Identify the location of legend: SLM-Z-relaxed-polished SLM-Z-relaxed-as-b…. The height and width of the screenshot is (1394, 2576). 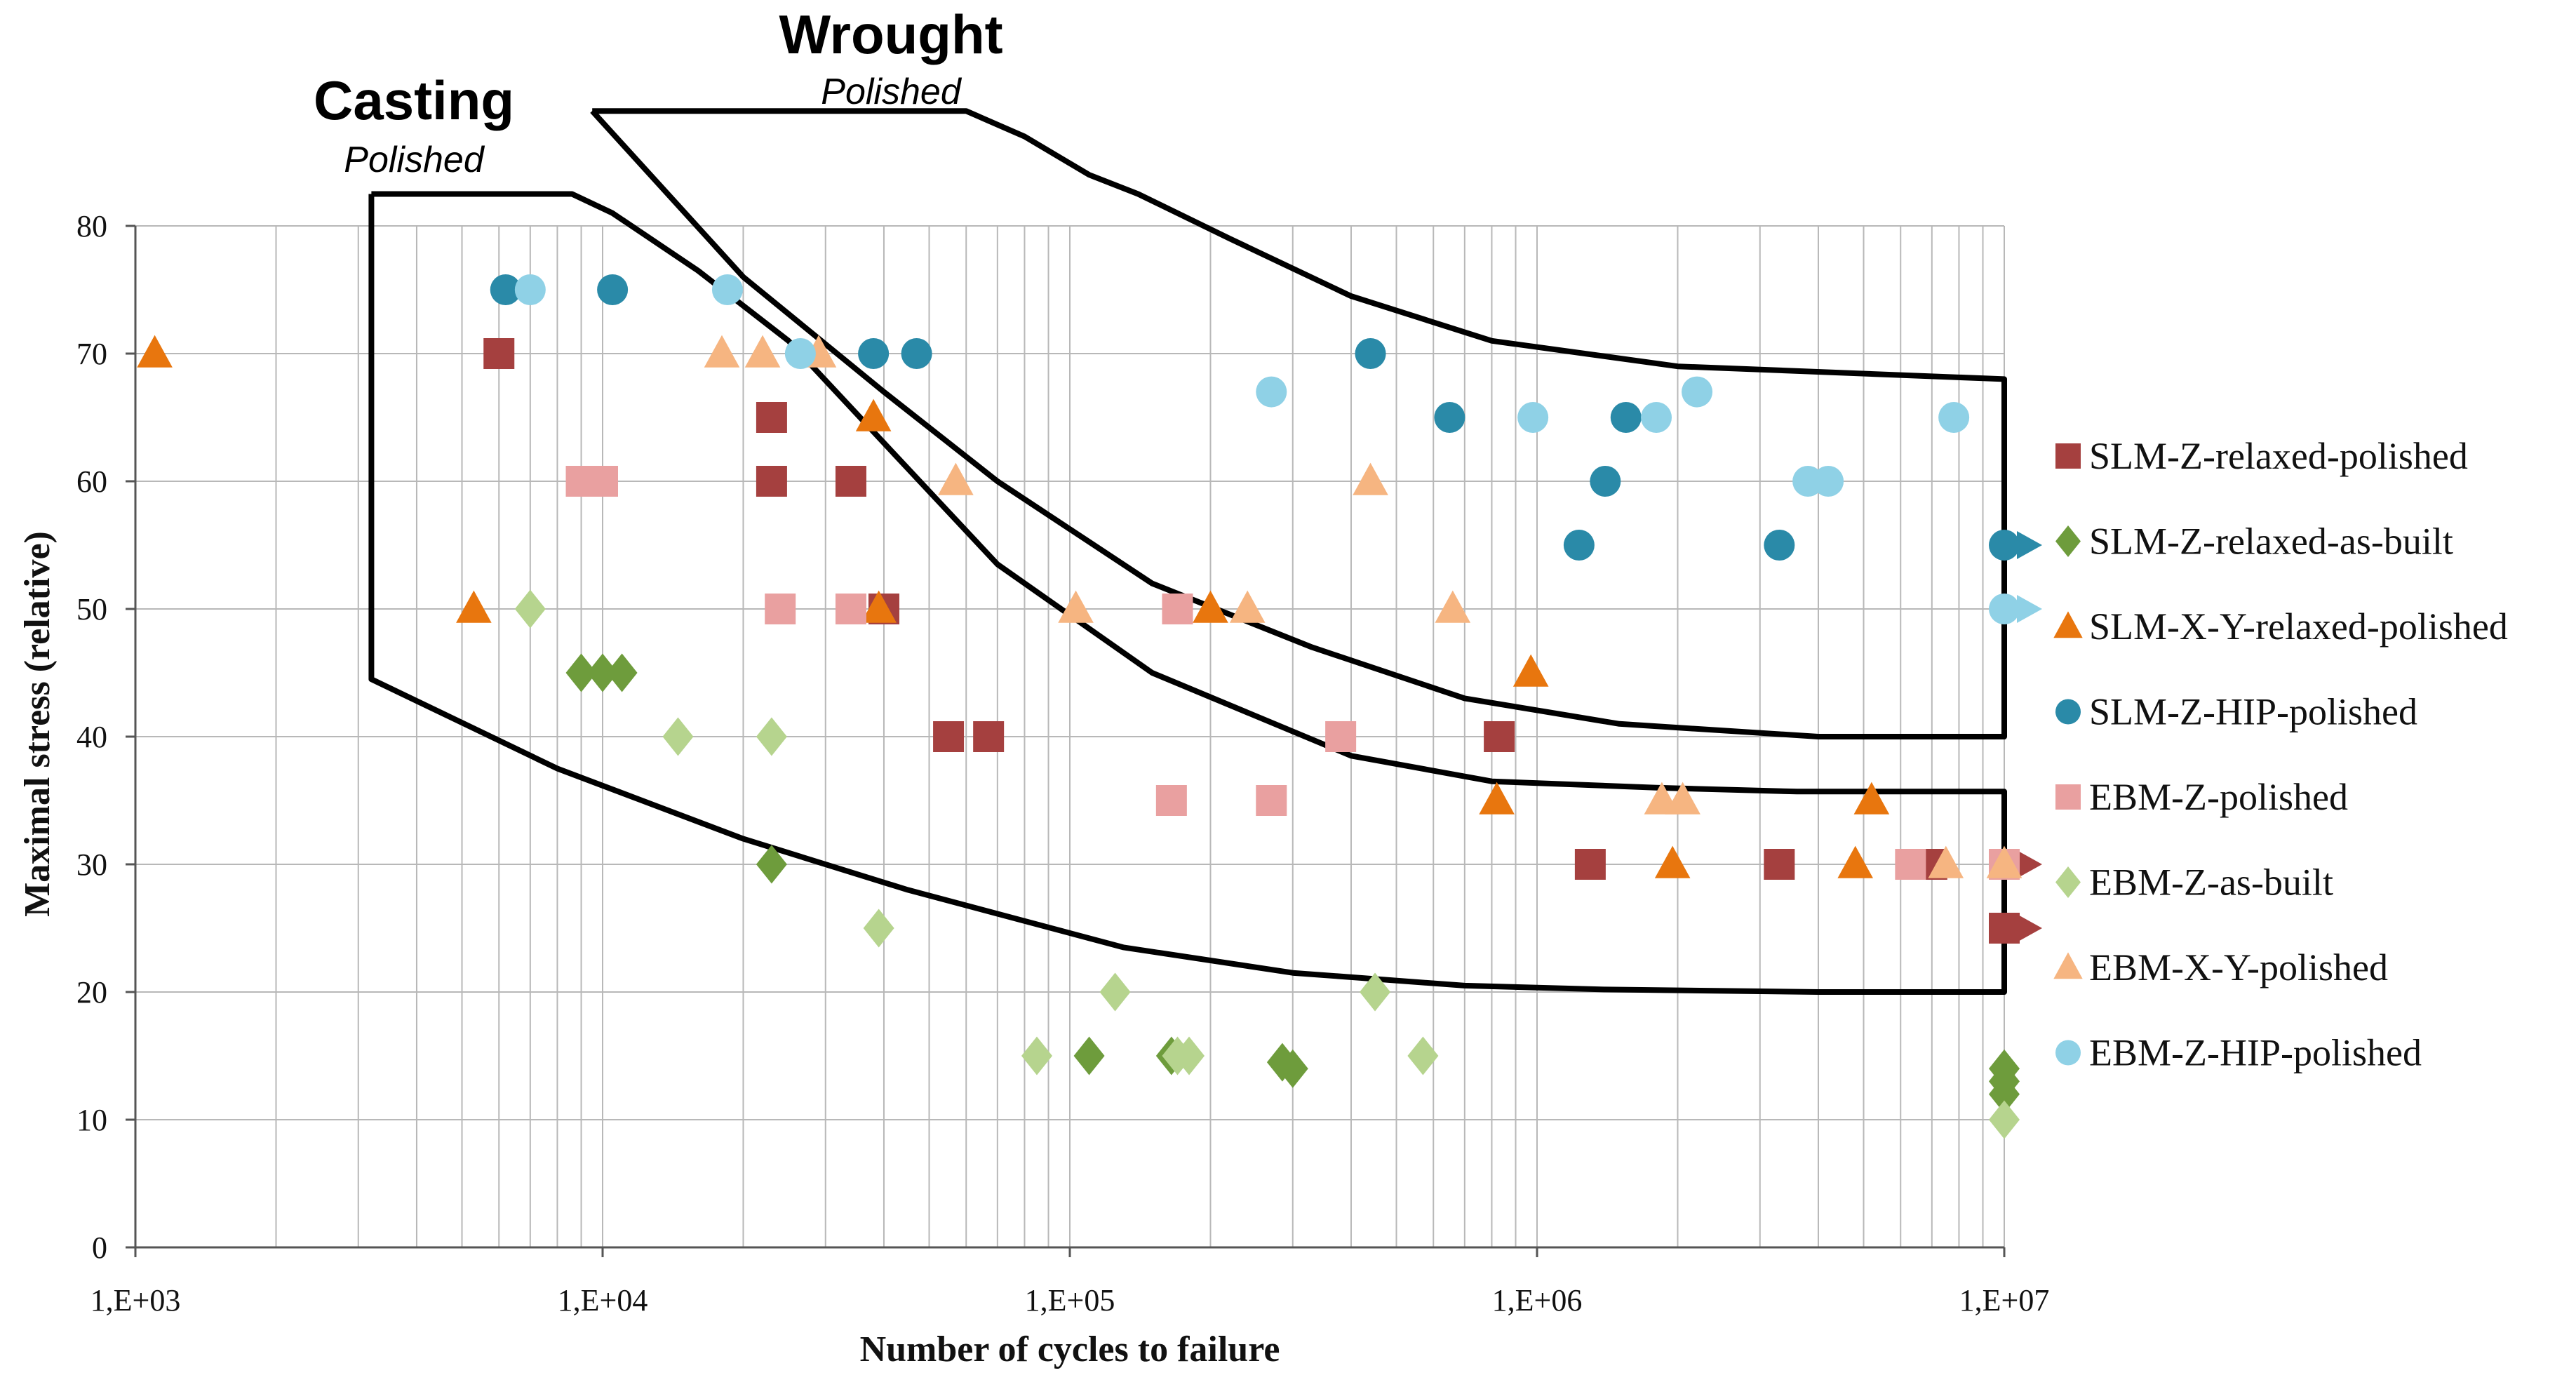
(2280, 754).